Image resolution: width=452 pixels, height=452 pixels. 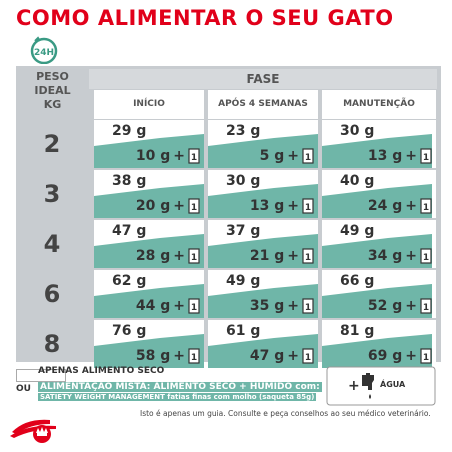 I want to click on peso-label: PESO, so click(x=52, y=76).